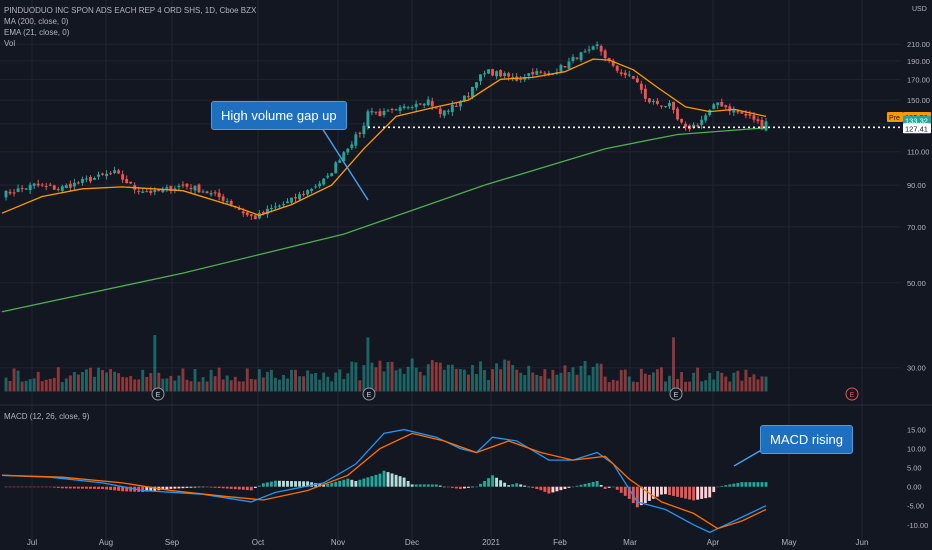 This screenshot has width=932, height=550. I want to click on volume-legend: Vol, so click(10, 43).